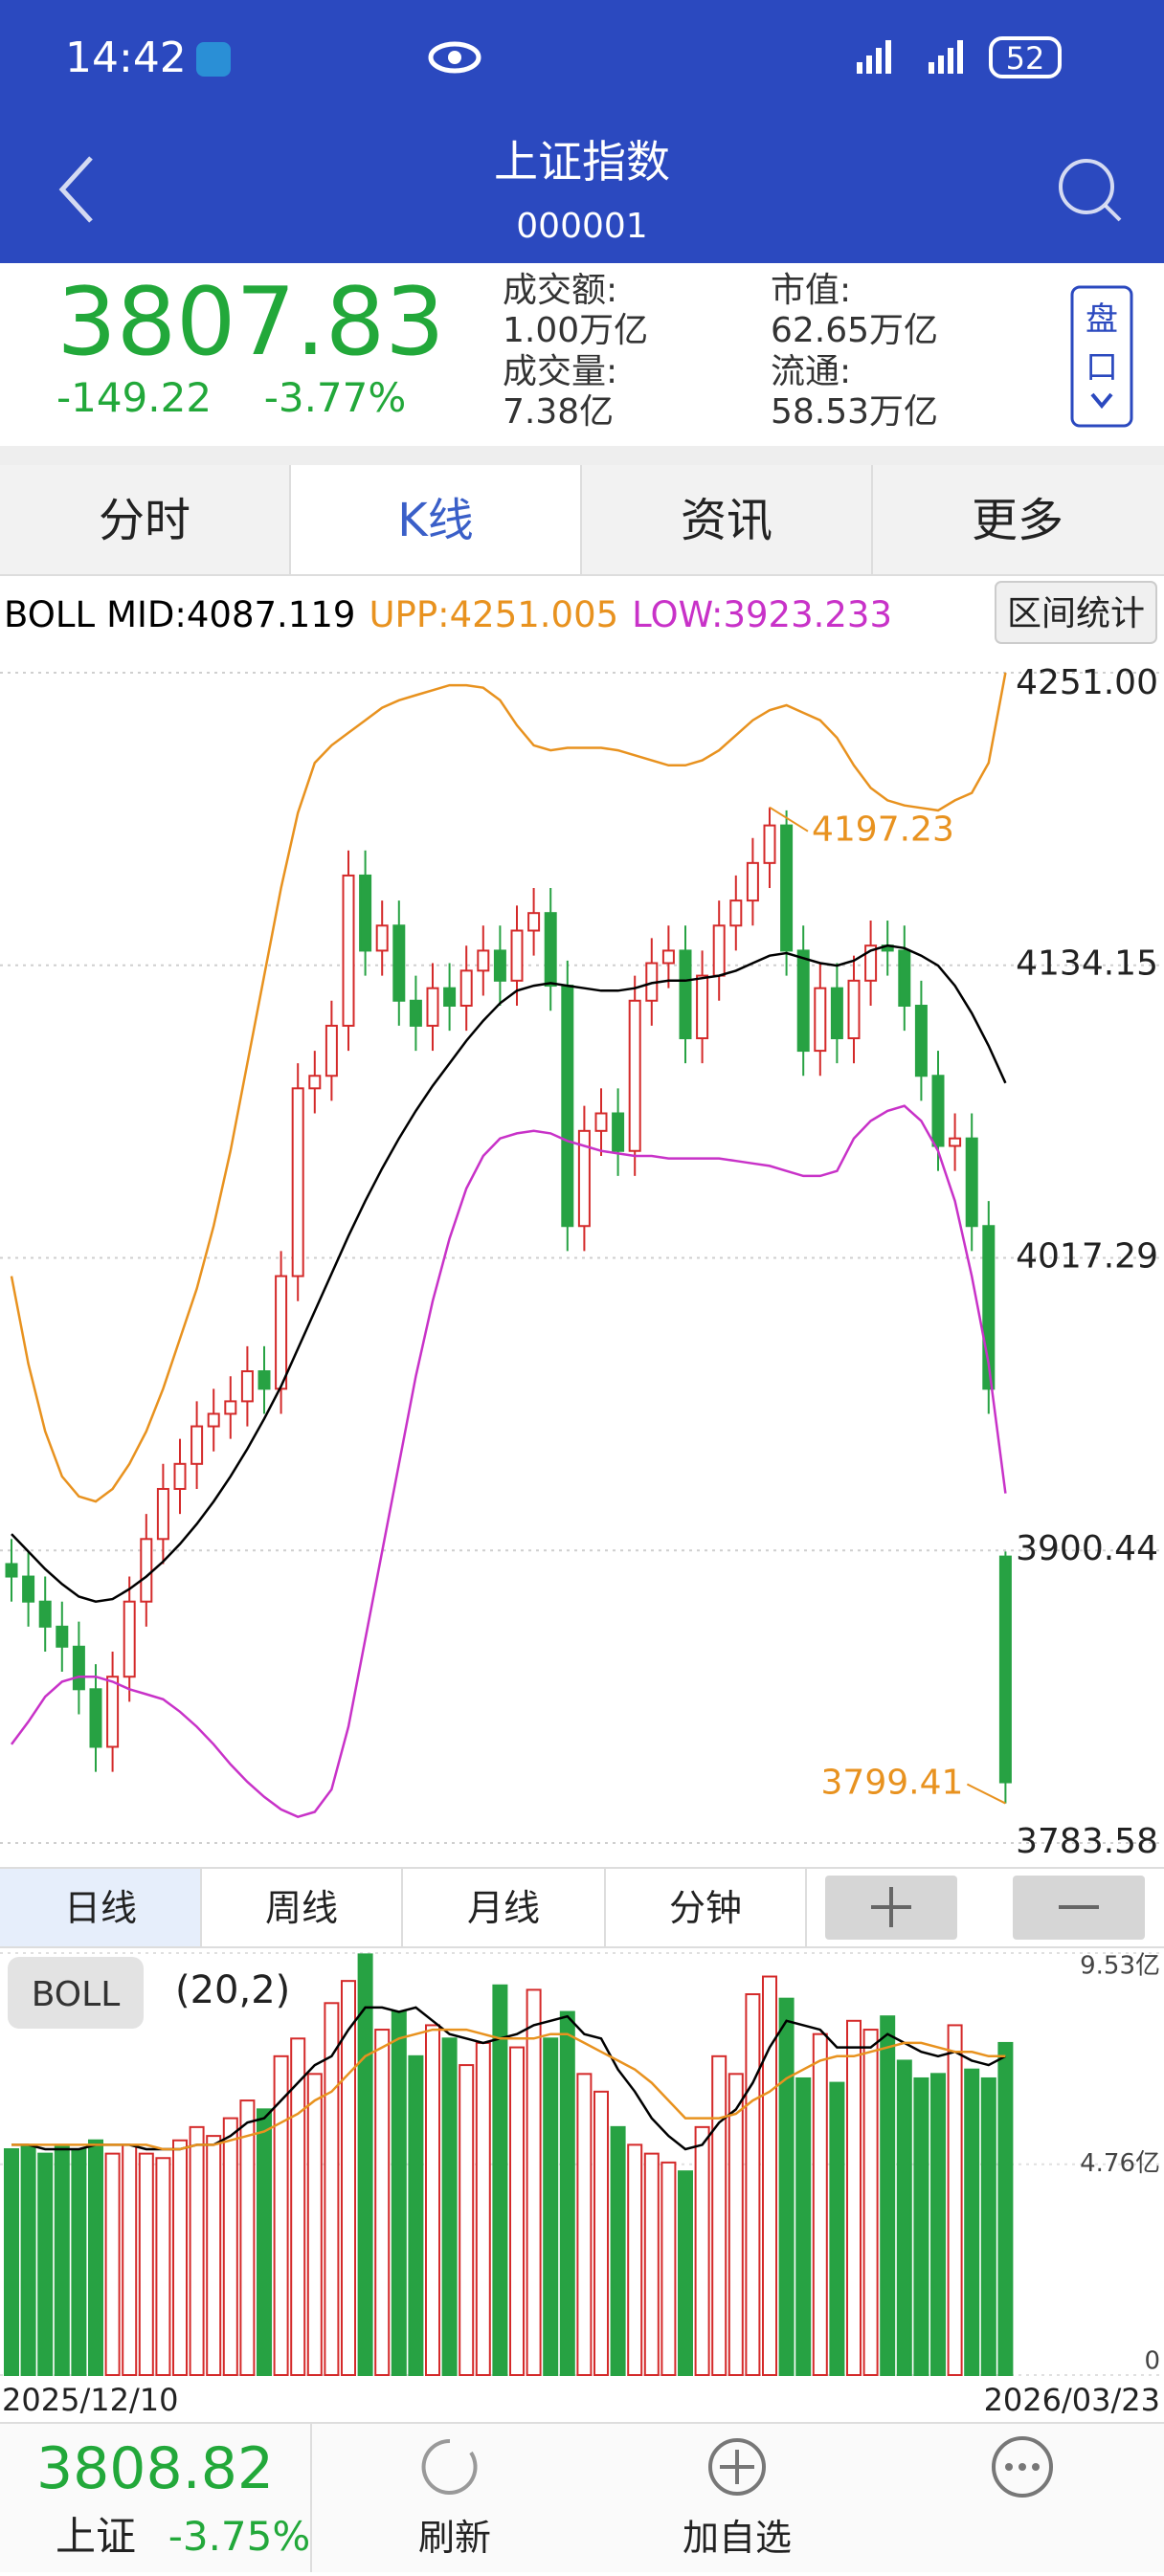 The height and width of the screenshot is (2576, 1164). What do you see at coordinates (891, 1907) in the screenshot?
I see `plus-icon` at bounding box center [891, 1907].